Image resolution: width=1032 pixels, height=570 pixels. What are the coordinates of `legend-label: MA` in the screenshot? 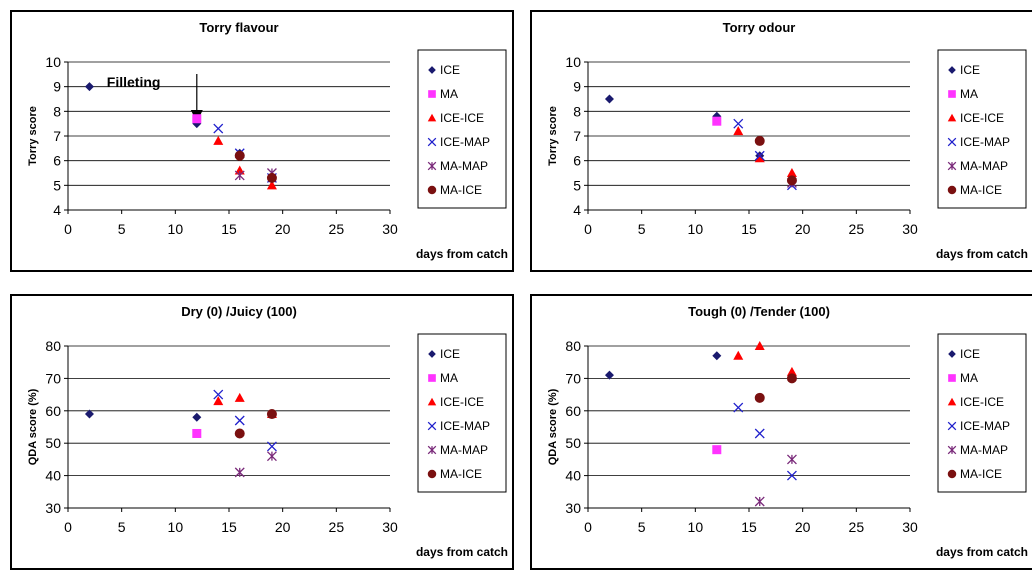 It's located at (449, 94).